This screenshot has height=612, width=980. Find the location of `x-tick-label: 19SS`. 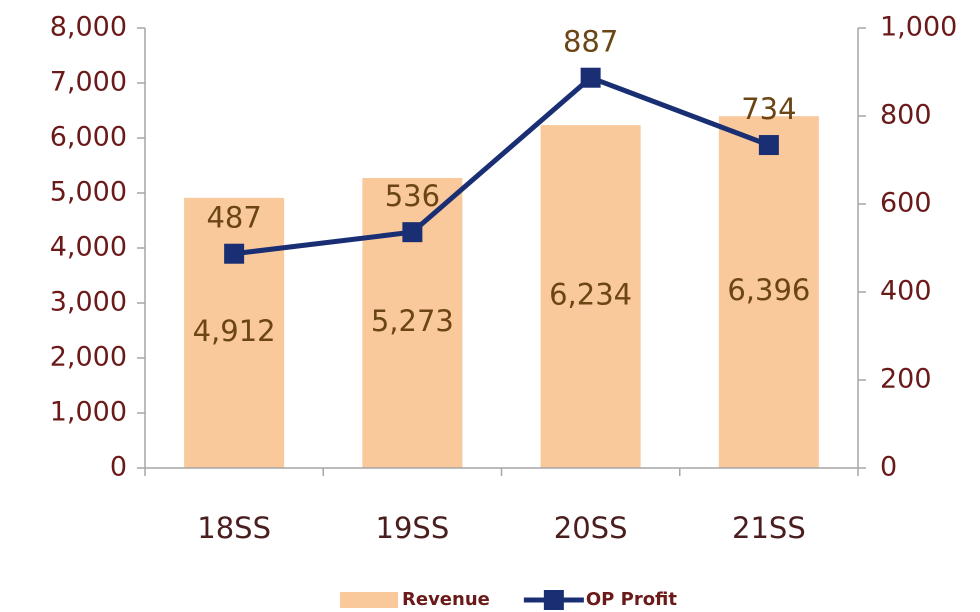

x-tick-label: 19SS is located at coordinates (413, 528).